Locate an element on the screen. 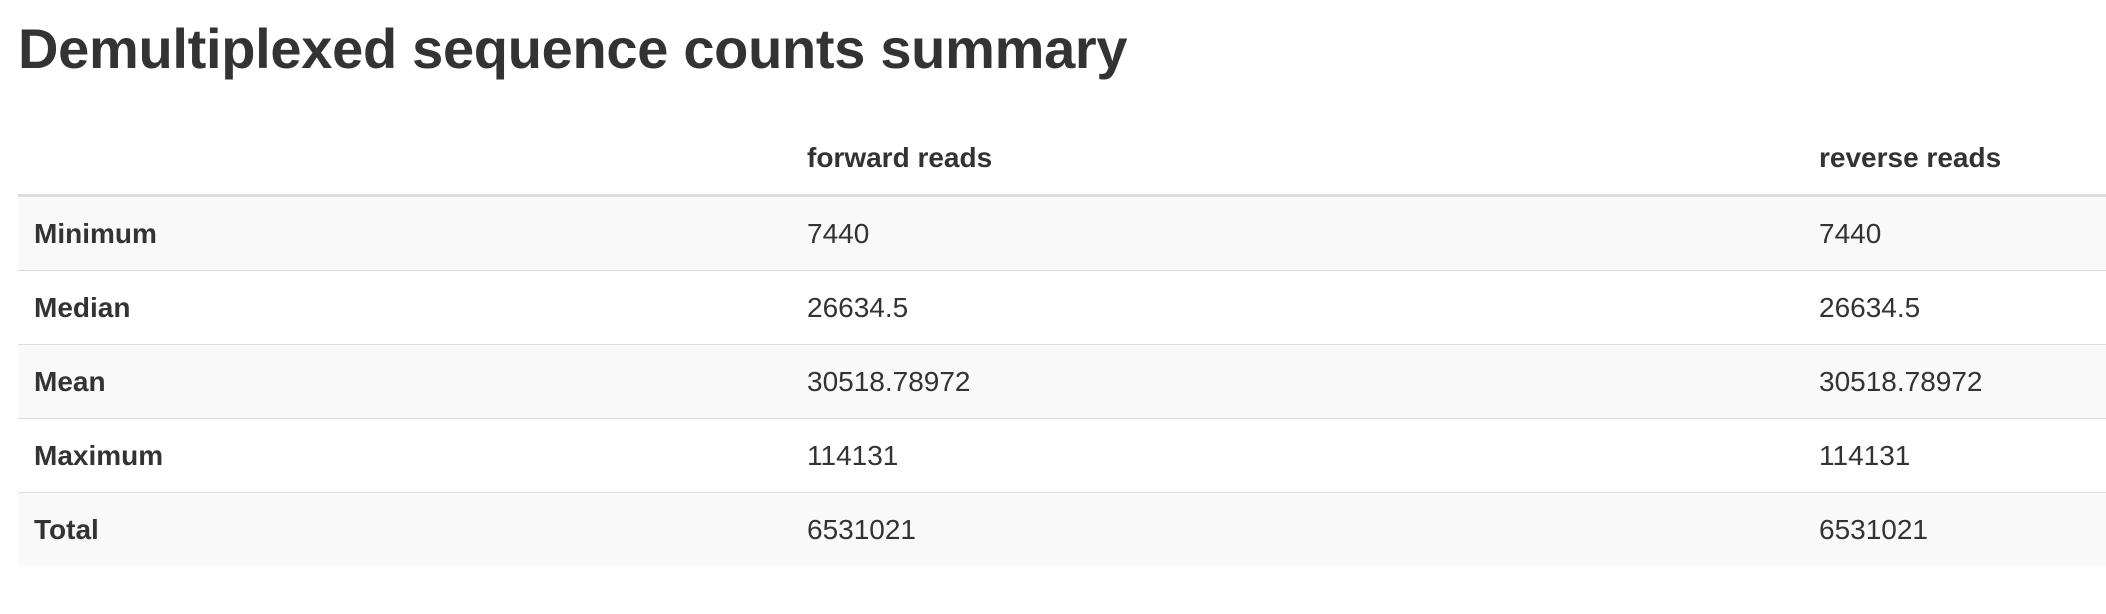  table-row: Total 6531021 6531021 is located at coordinates (1062, 529).